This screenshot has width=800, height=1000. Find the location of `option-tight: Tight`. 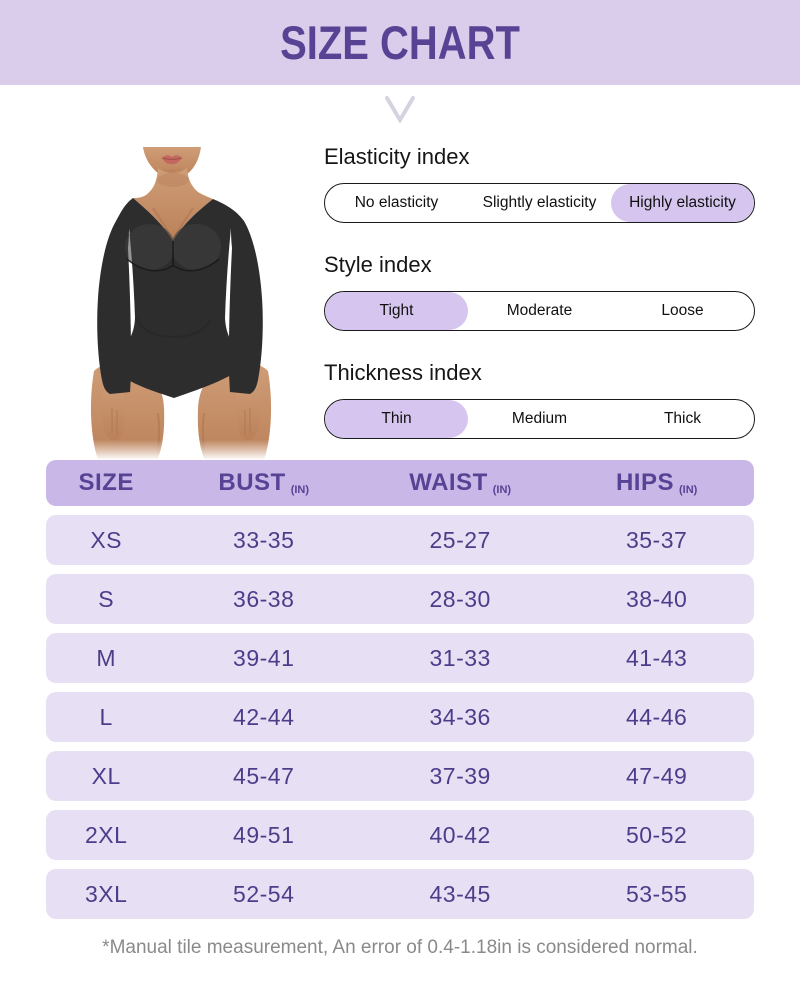

option-tight: Tight is located at coordinates (396, 311).